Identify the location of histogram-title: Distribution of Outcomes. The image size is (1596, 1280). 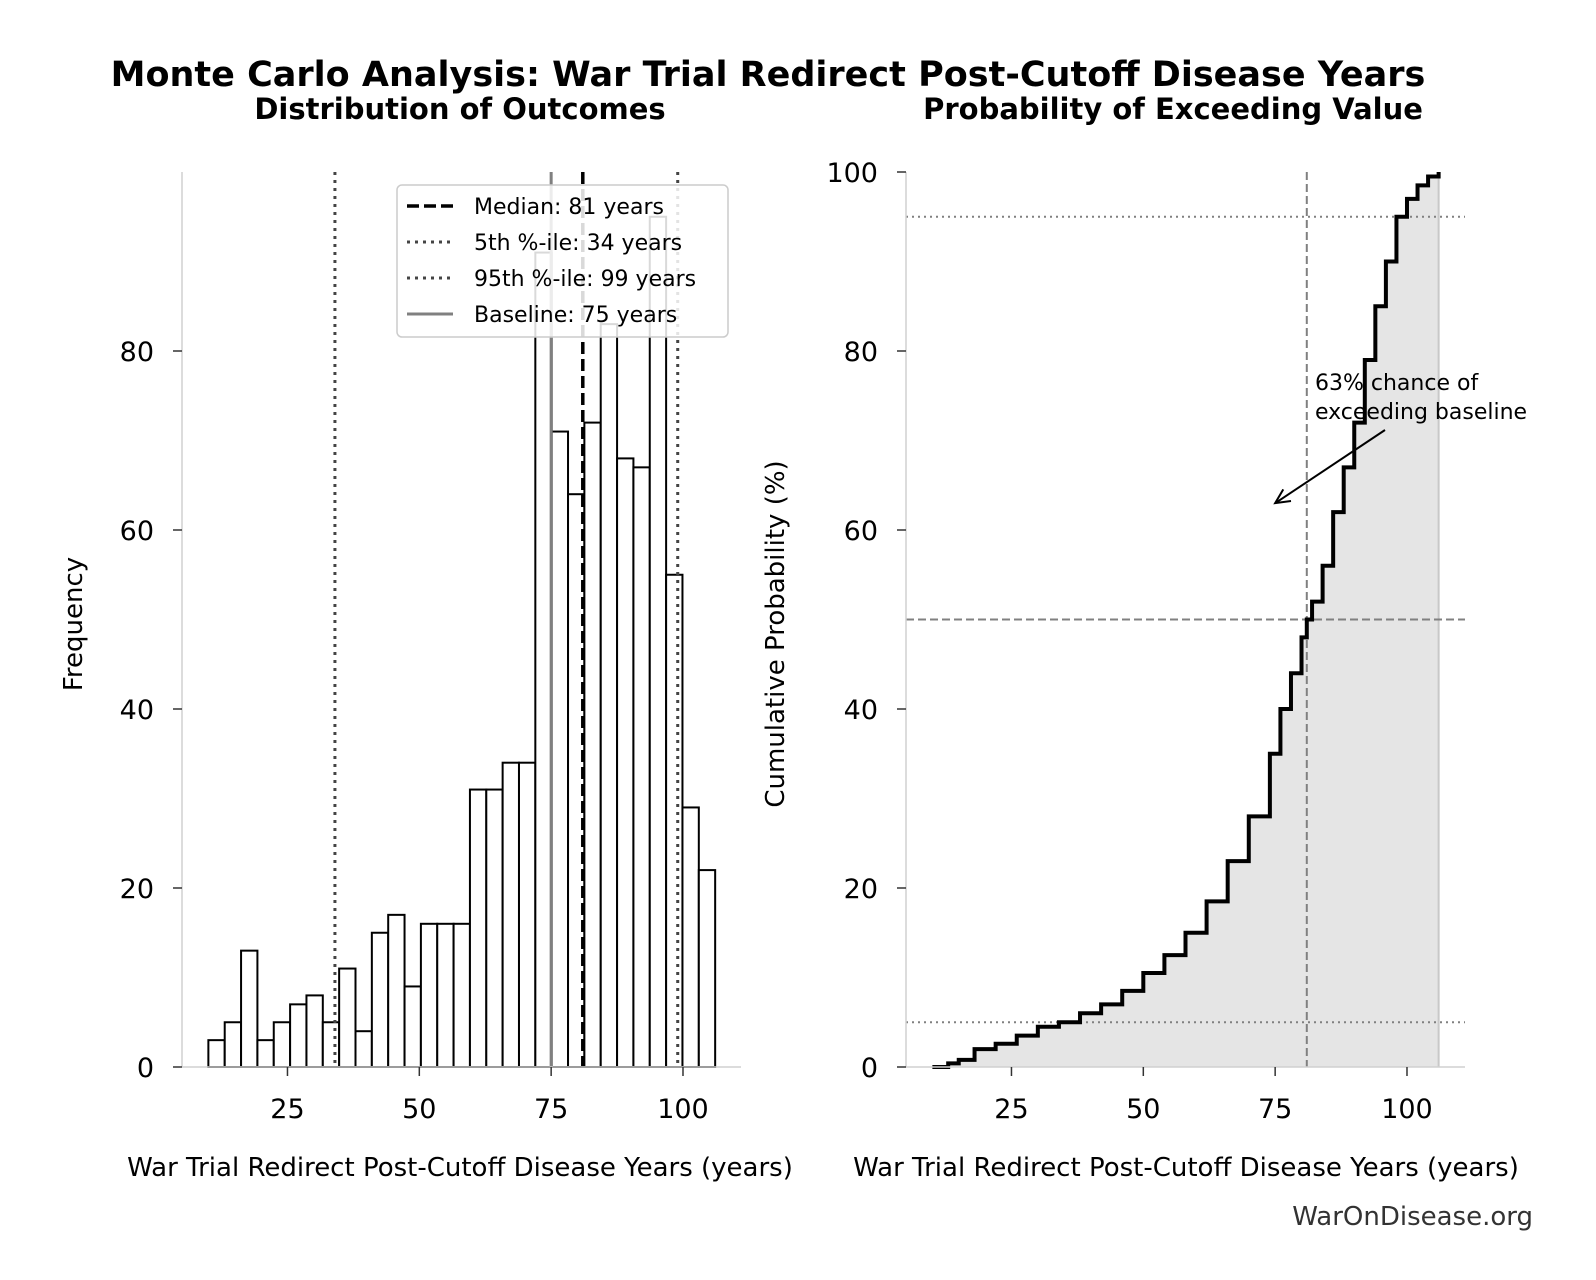
(459, 109).